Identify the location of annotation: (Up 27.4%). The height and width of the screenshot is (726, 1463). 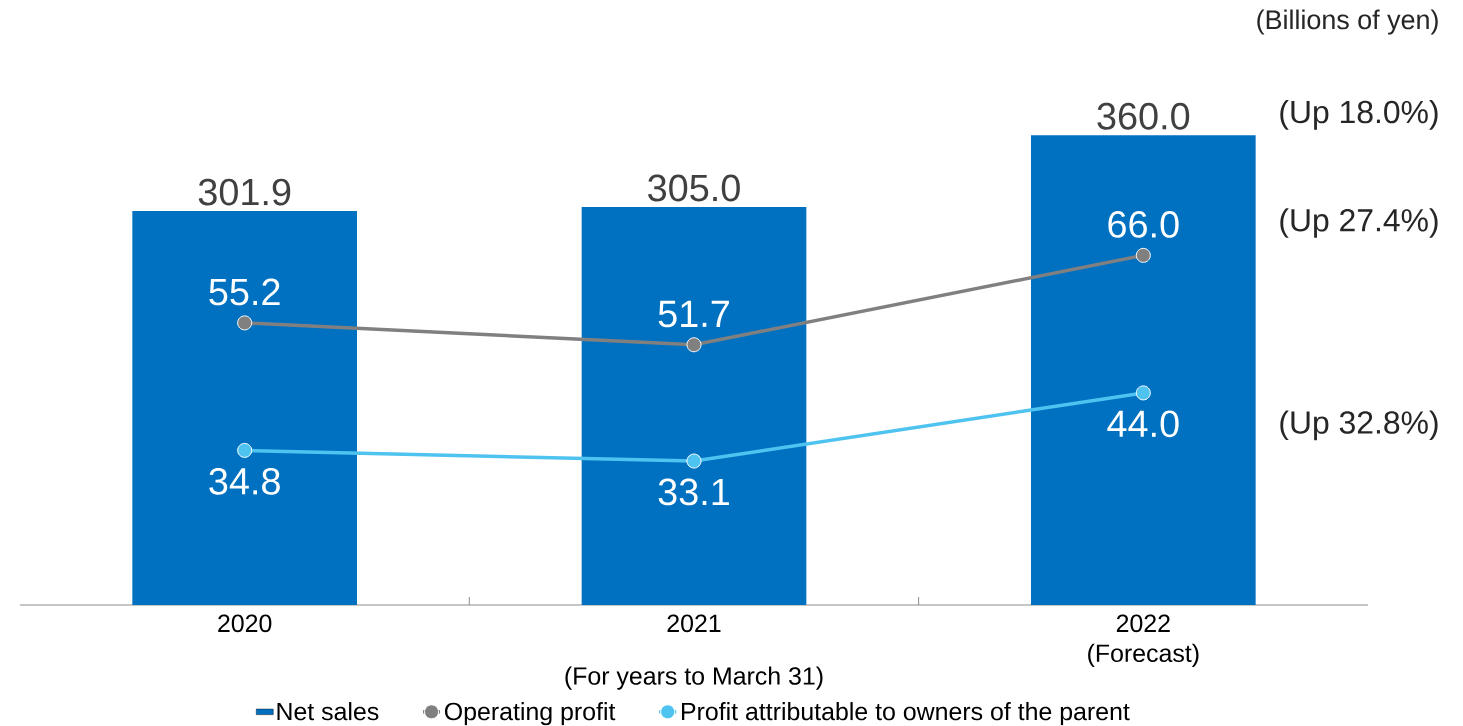
(1359, 223).